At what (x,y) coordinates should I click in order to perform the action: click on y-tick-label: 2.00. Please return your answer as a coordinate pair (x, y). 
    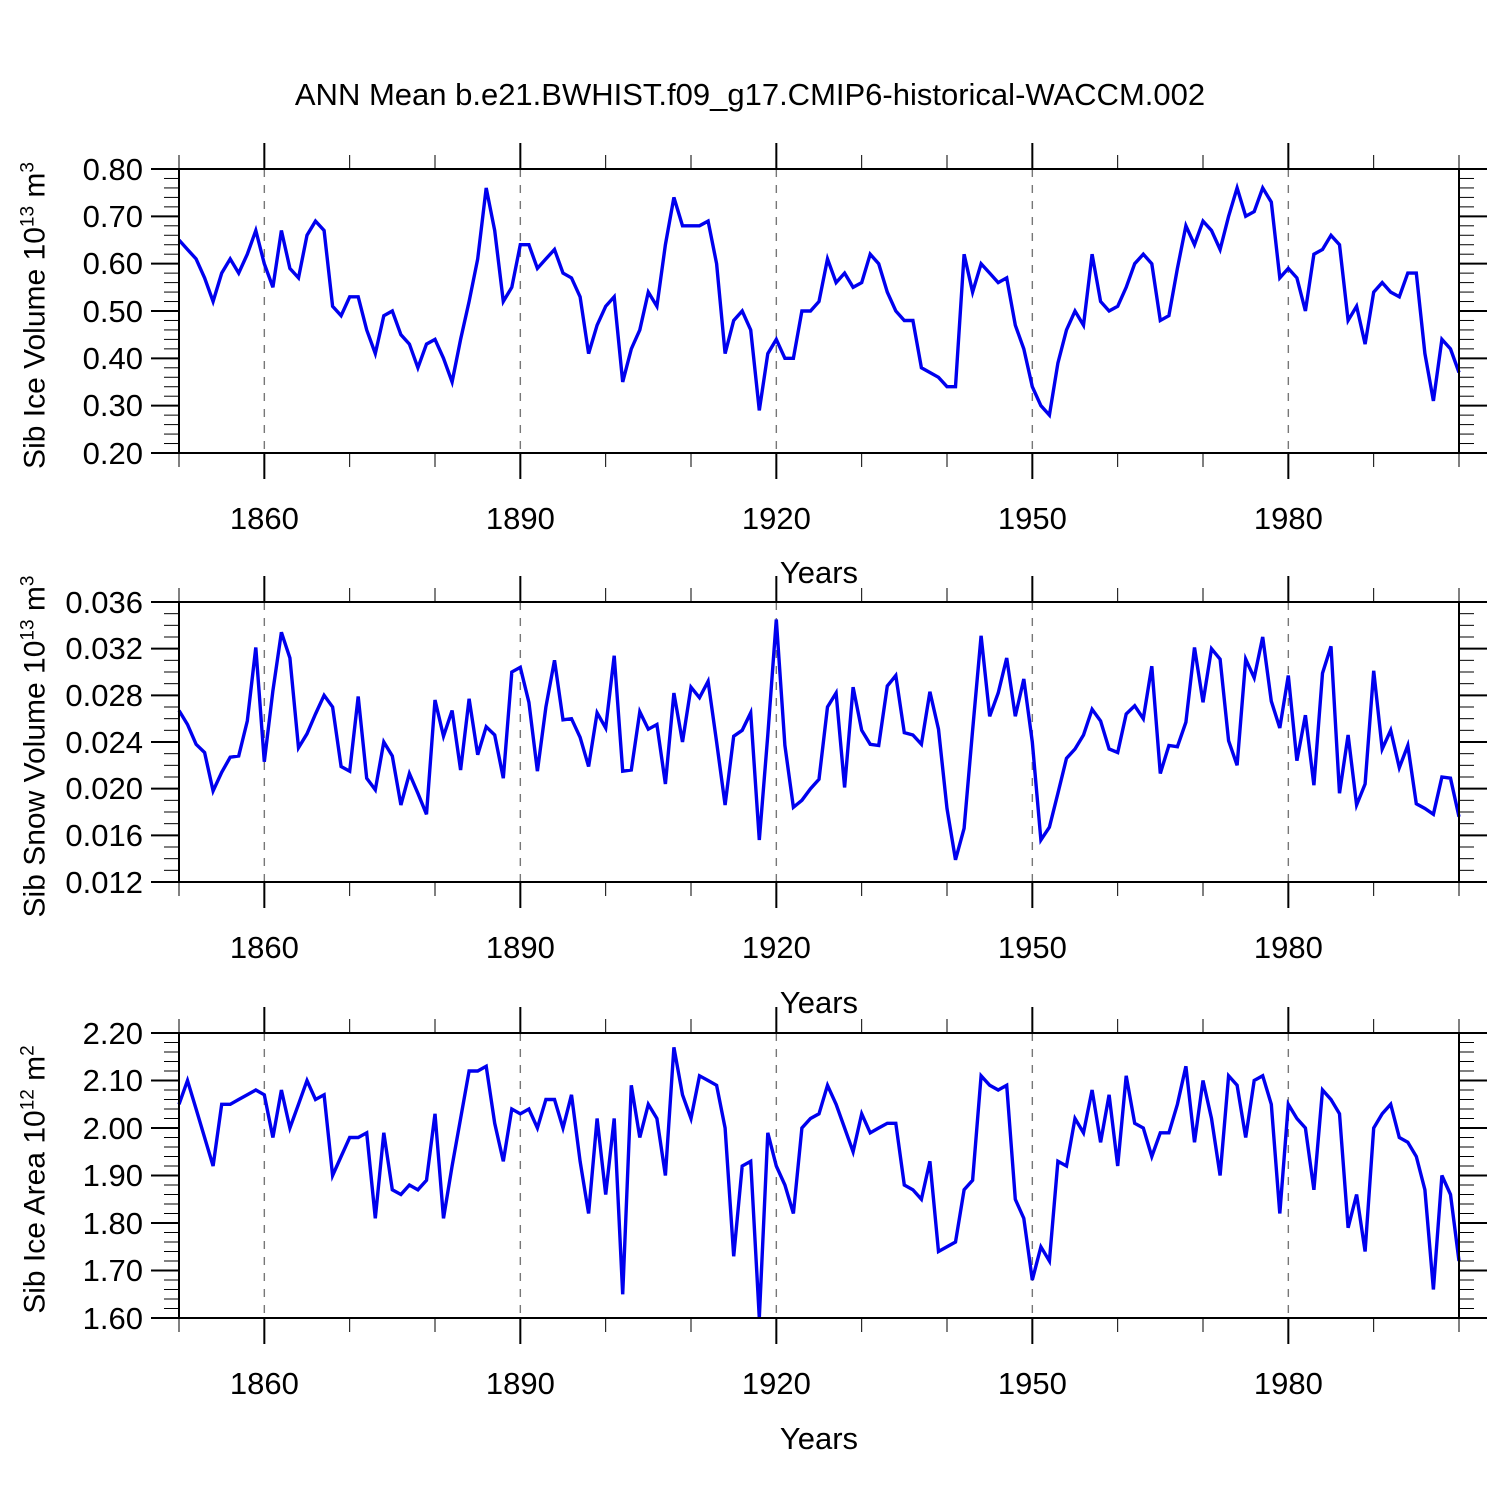
    Looking at the image, I should click on (112, 1128).